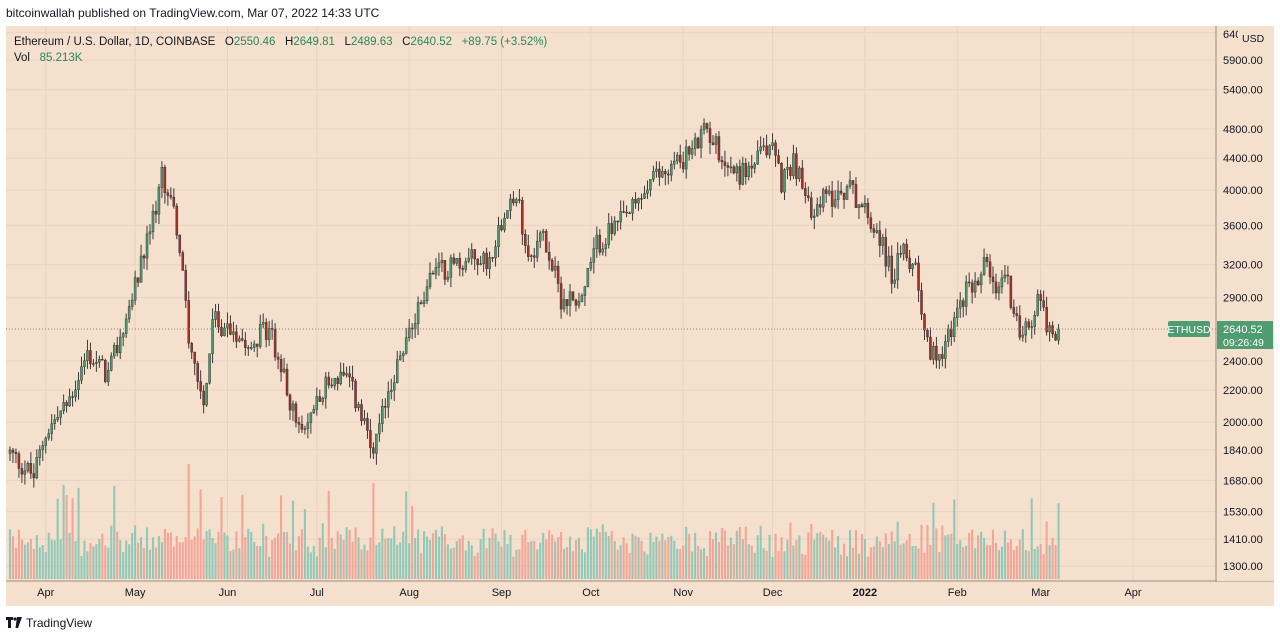 The width and height of the screenshot is (1280, 640). I want to click on y-tick-label: 1300.00, so click(1243, 567).